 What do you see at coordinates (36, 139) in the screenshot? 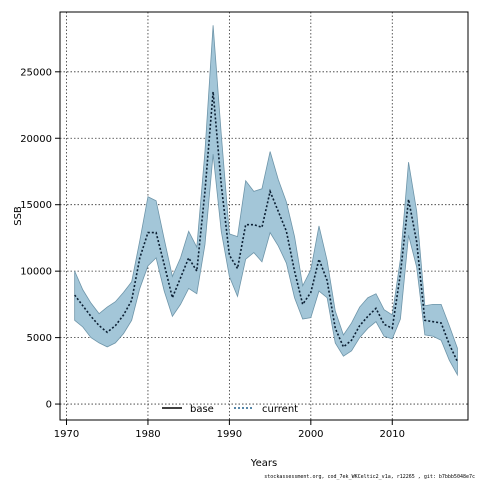
I see `y-tick-label-20000: 20000` at bounding box center [36, 139].